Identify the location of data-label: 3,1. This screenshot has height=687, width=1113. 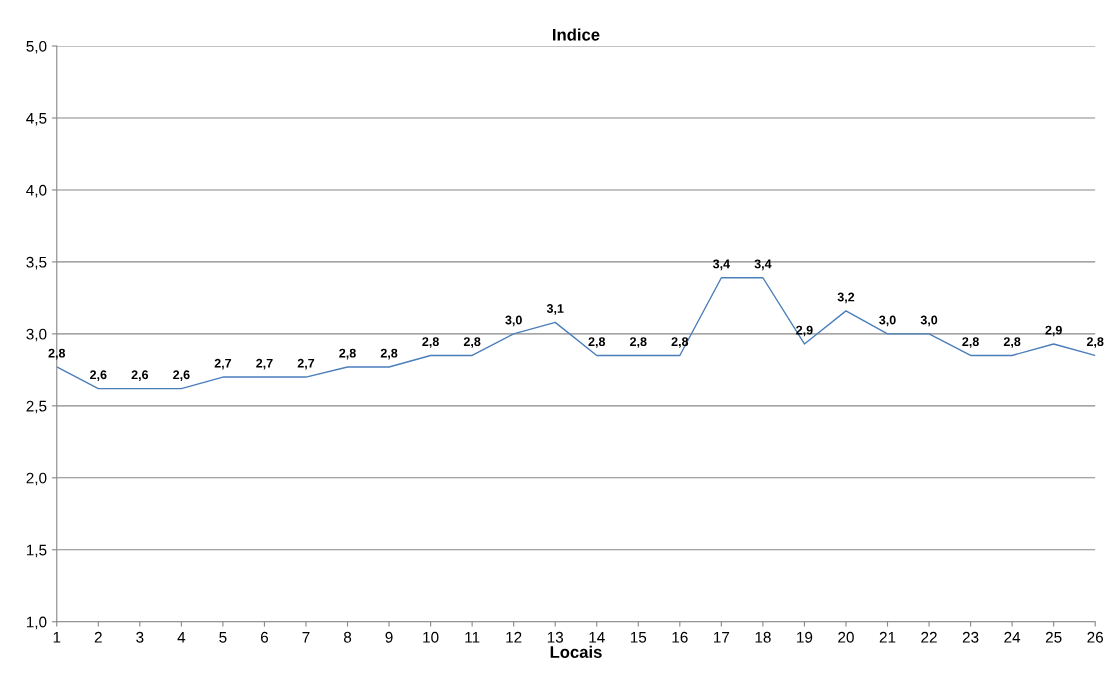
(555, 309).